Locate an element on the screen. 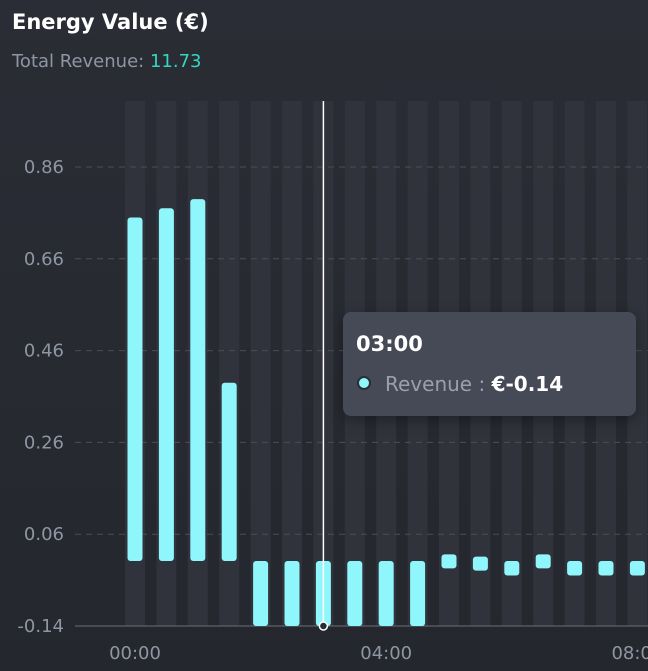 This screenshot has height=671, width=648. series-marker-icon is located at coordinates (364, 383).